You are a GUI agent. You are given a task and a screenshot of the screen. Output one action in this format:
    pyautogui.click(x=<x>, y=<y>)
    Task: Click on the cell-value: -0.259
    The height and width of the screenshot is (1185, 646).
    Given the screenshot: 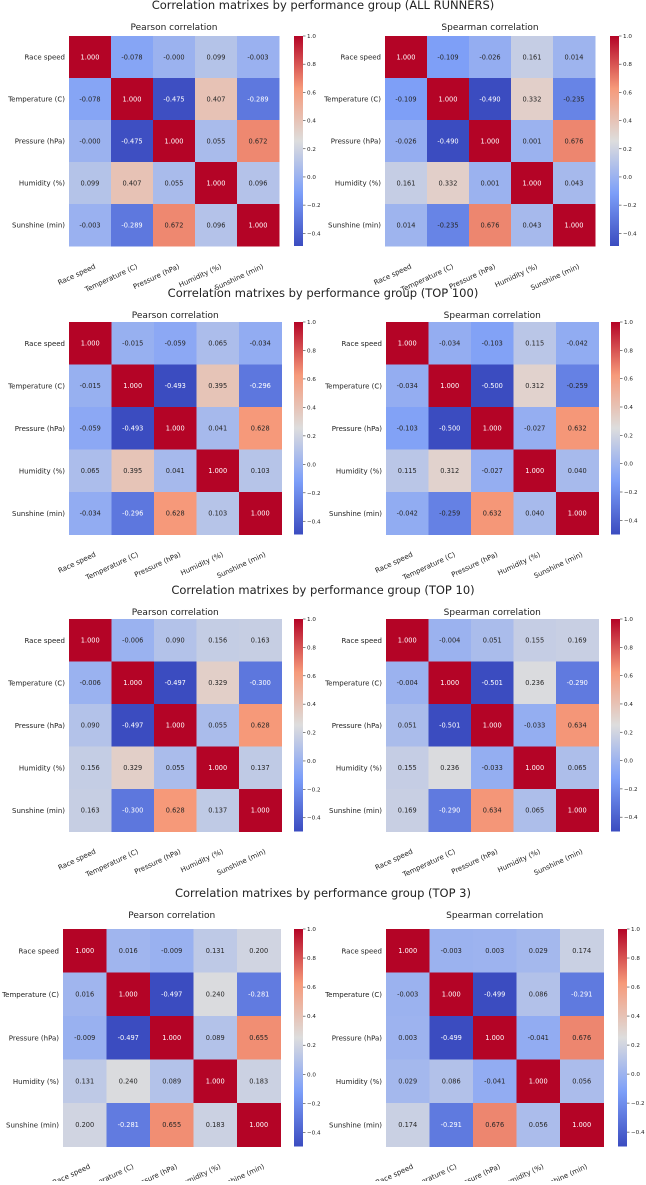 What is the action you would take?
    pyautogui.click(x=577, y=386)
    